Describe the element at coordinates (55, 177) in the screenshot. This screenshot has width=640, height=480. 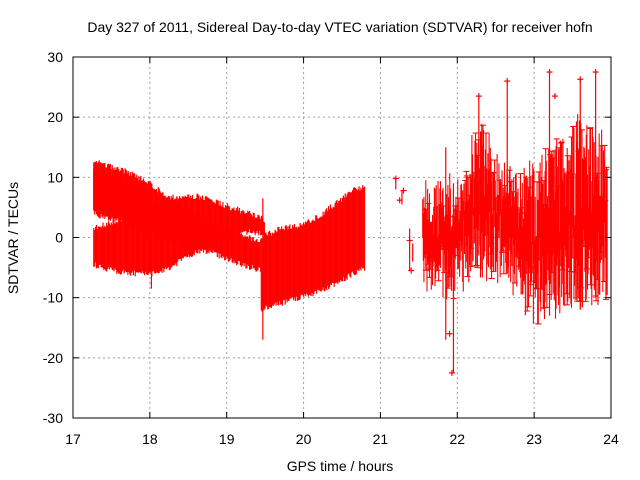
I see `y-tick-label: 10` at that location.